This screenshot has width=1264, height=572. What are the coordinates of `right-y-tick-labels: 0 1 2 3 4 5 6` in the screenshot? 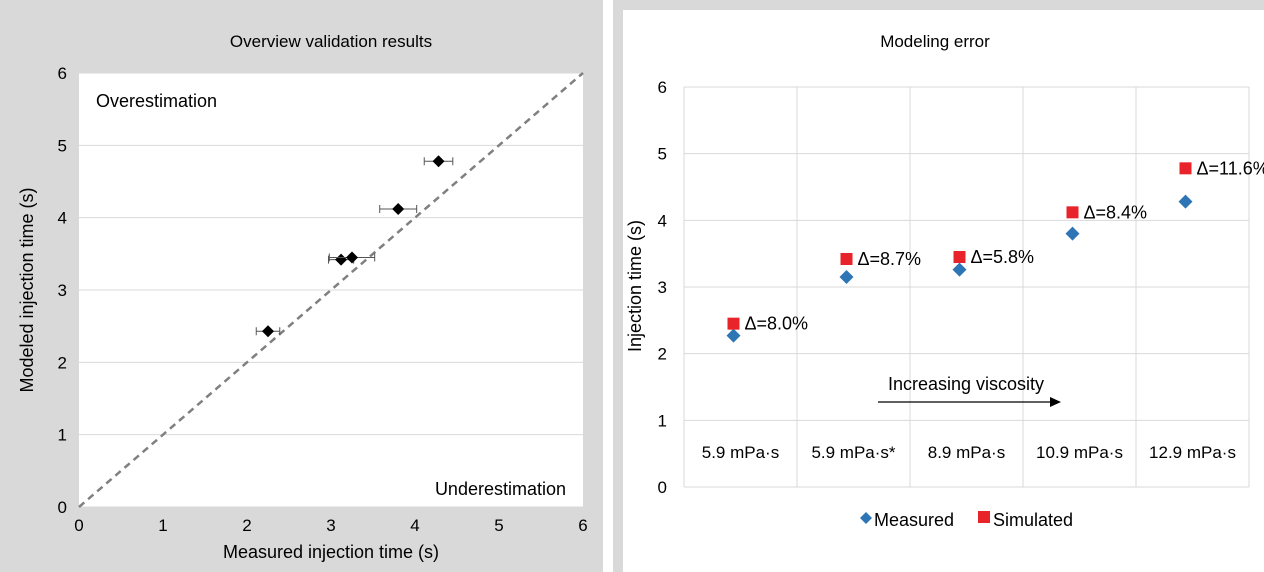 It's located at (662, 287).